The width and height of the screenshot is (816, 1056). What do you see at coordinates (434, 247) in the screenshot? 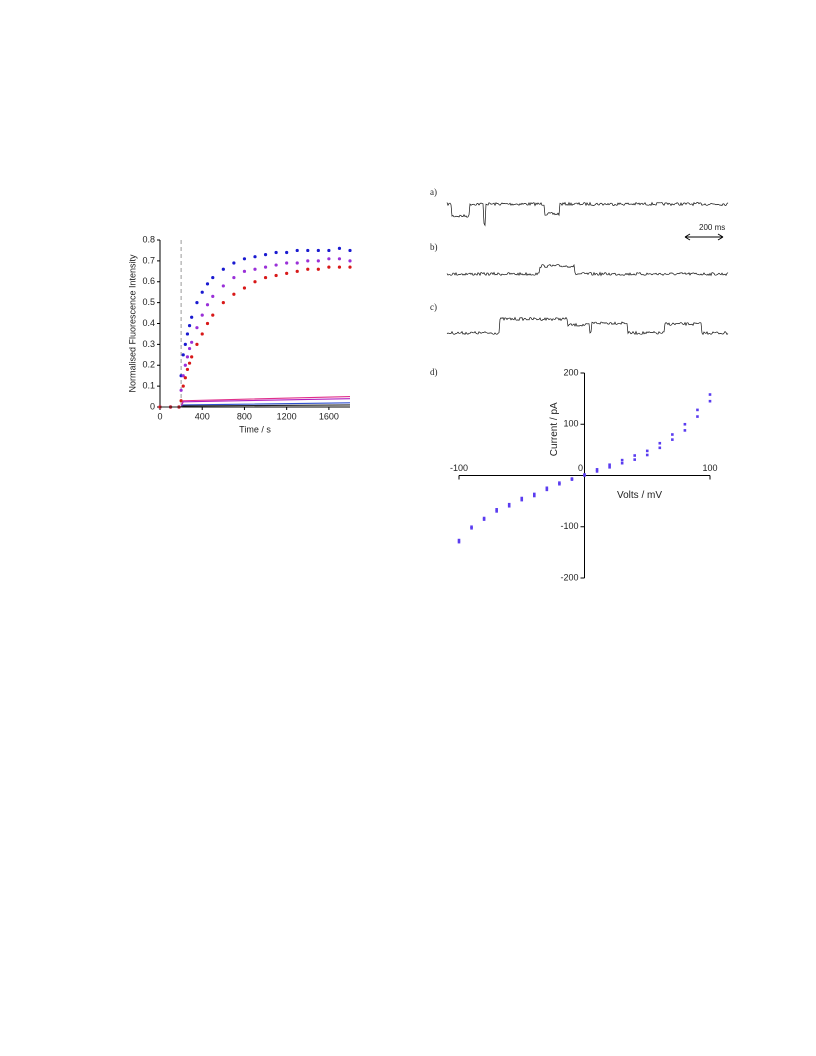
I see `panel-label: b)` at bounding box center [434, 247].